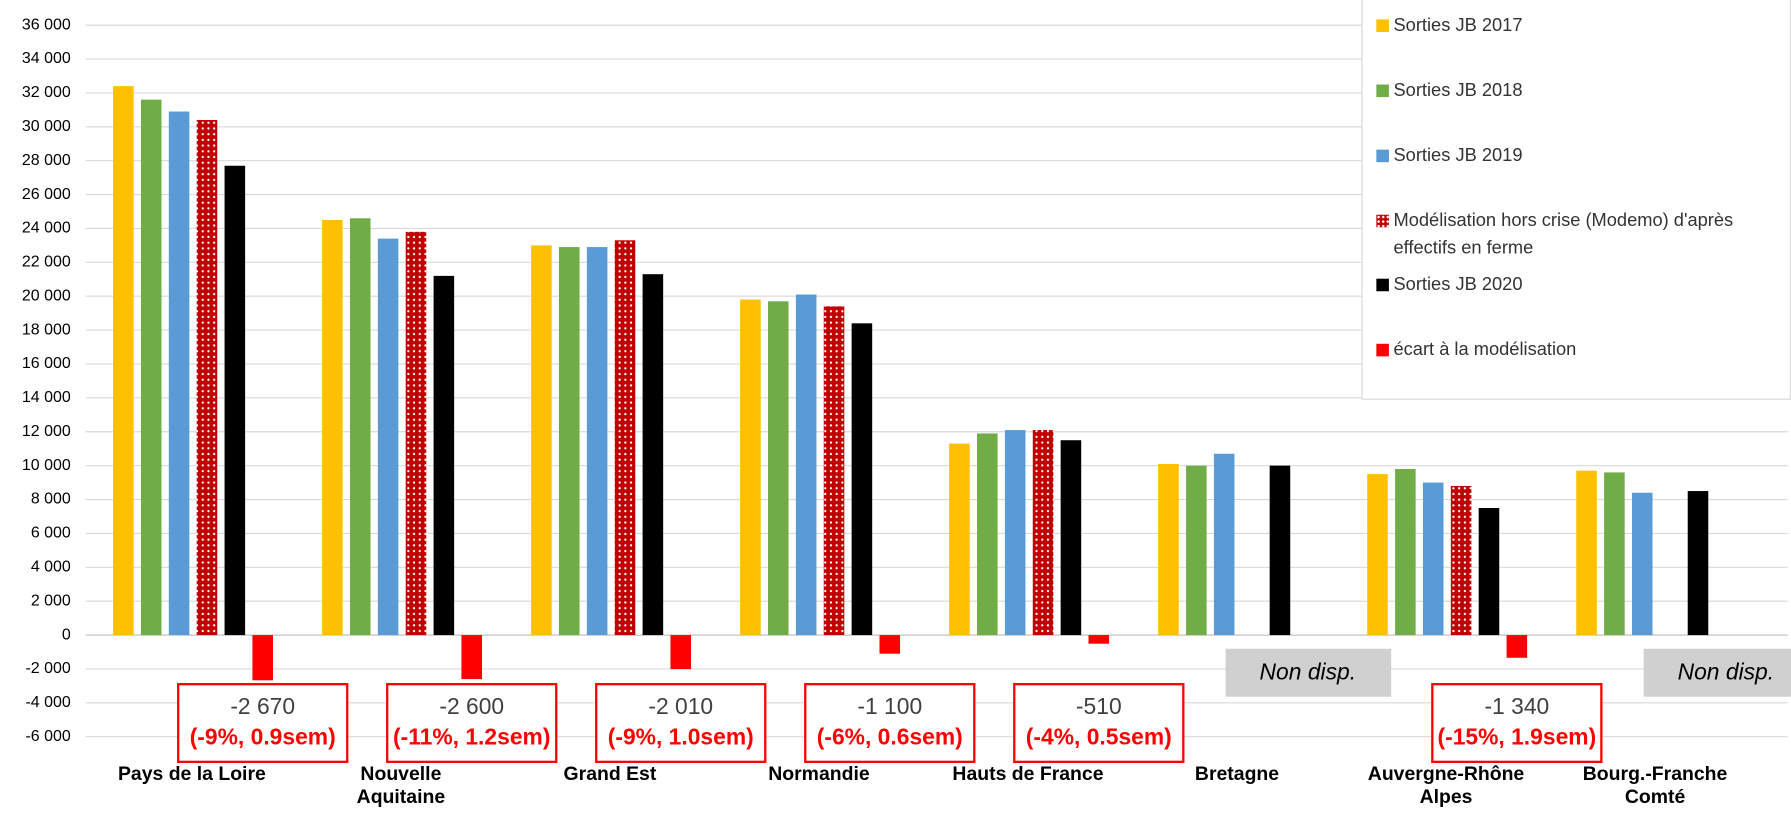 Image resolution: width=1791 pixels, height=822 pixels. Describe the element at coordinates (680, 738) in the screenshot. I see `annotation: (-9%, 1.0sem)` at that location.